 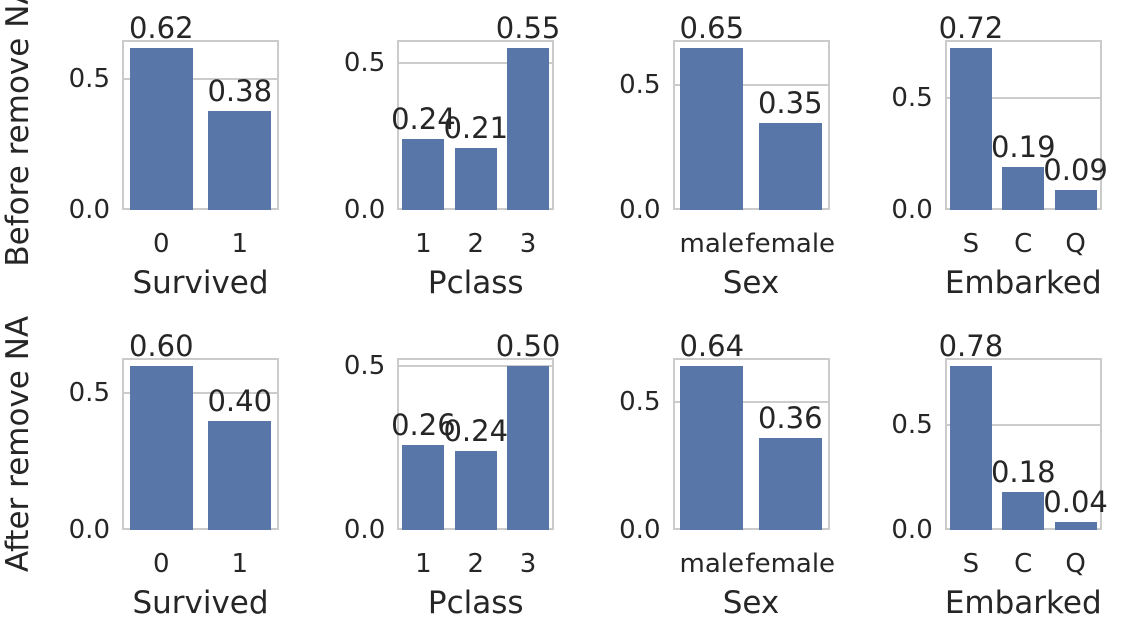 What do you see at coordinates (161, 28) in the screenshot?
I see `bar-value-label: 0.62` at bounding box center [161, 28].